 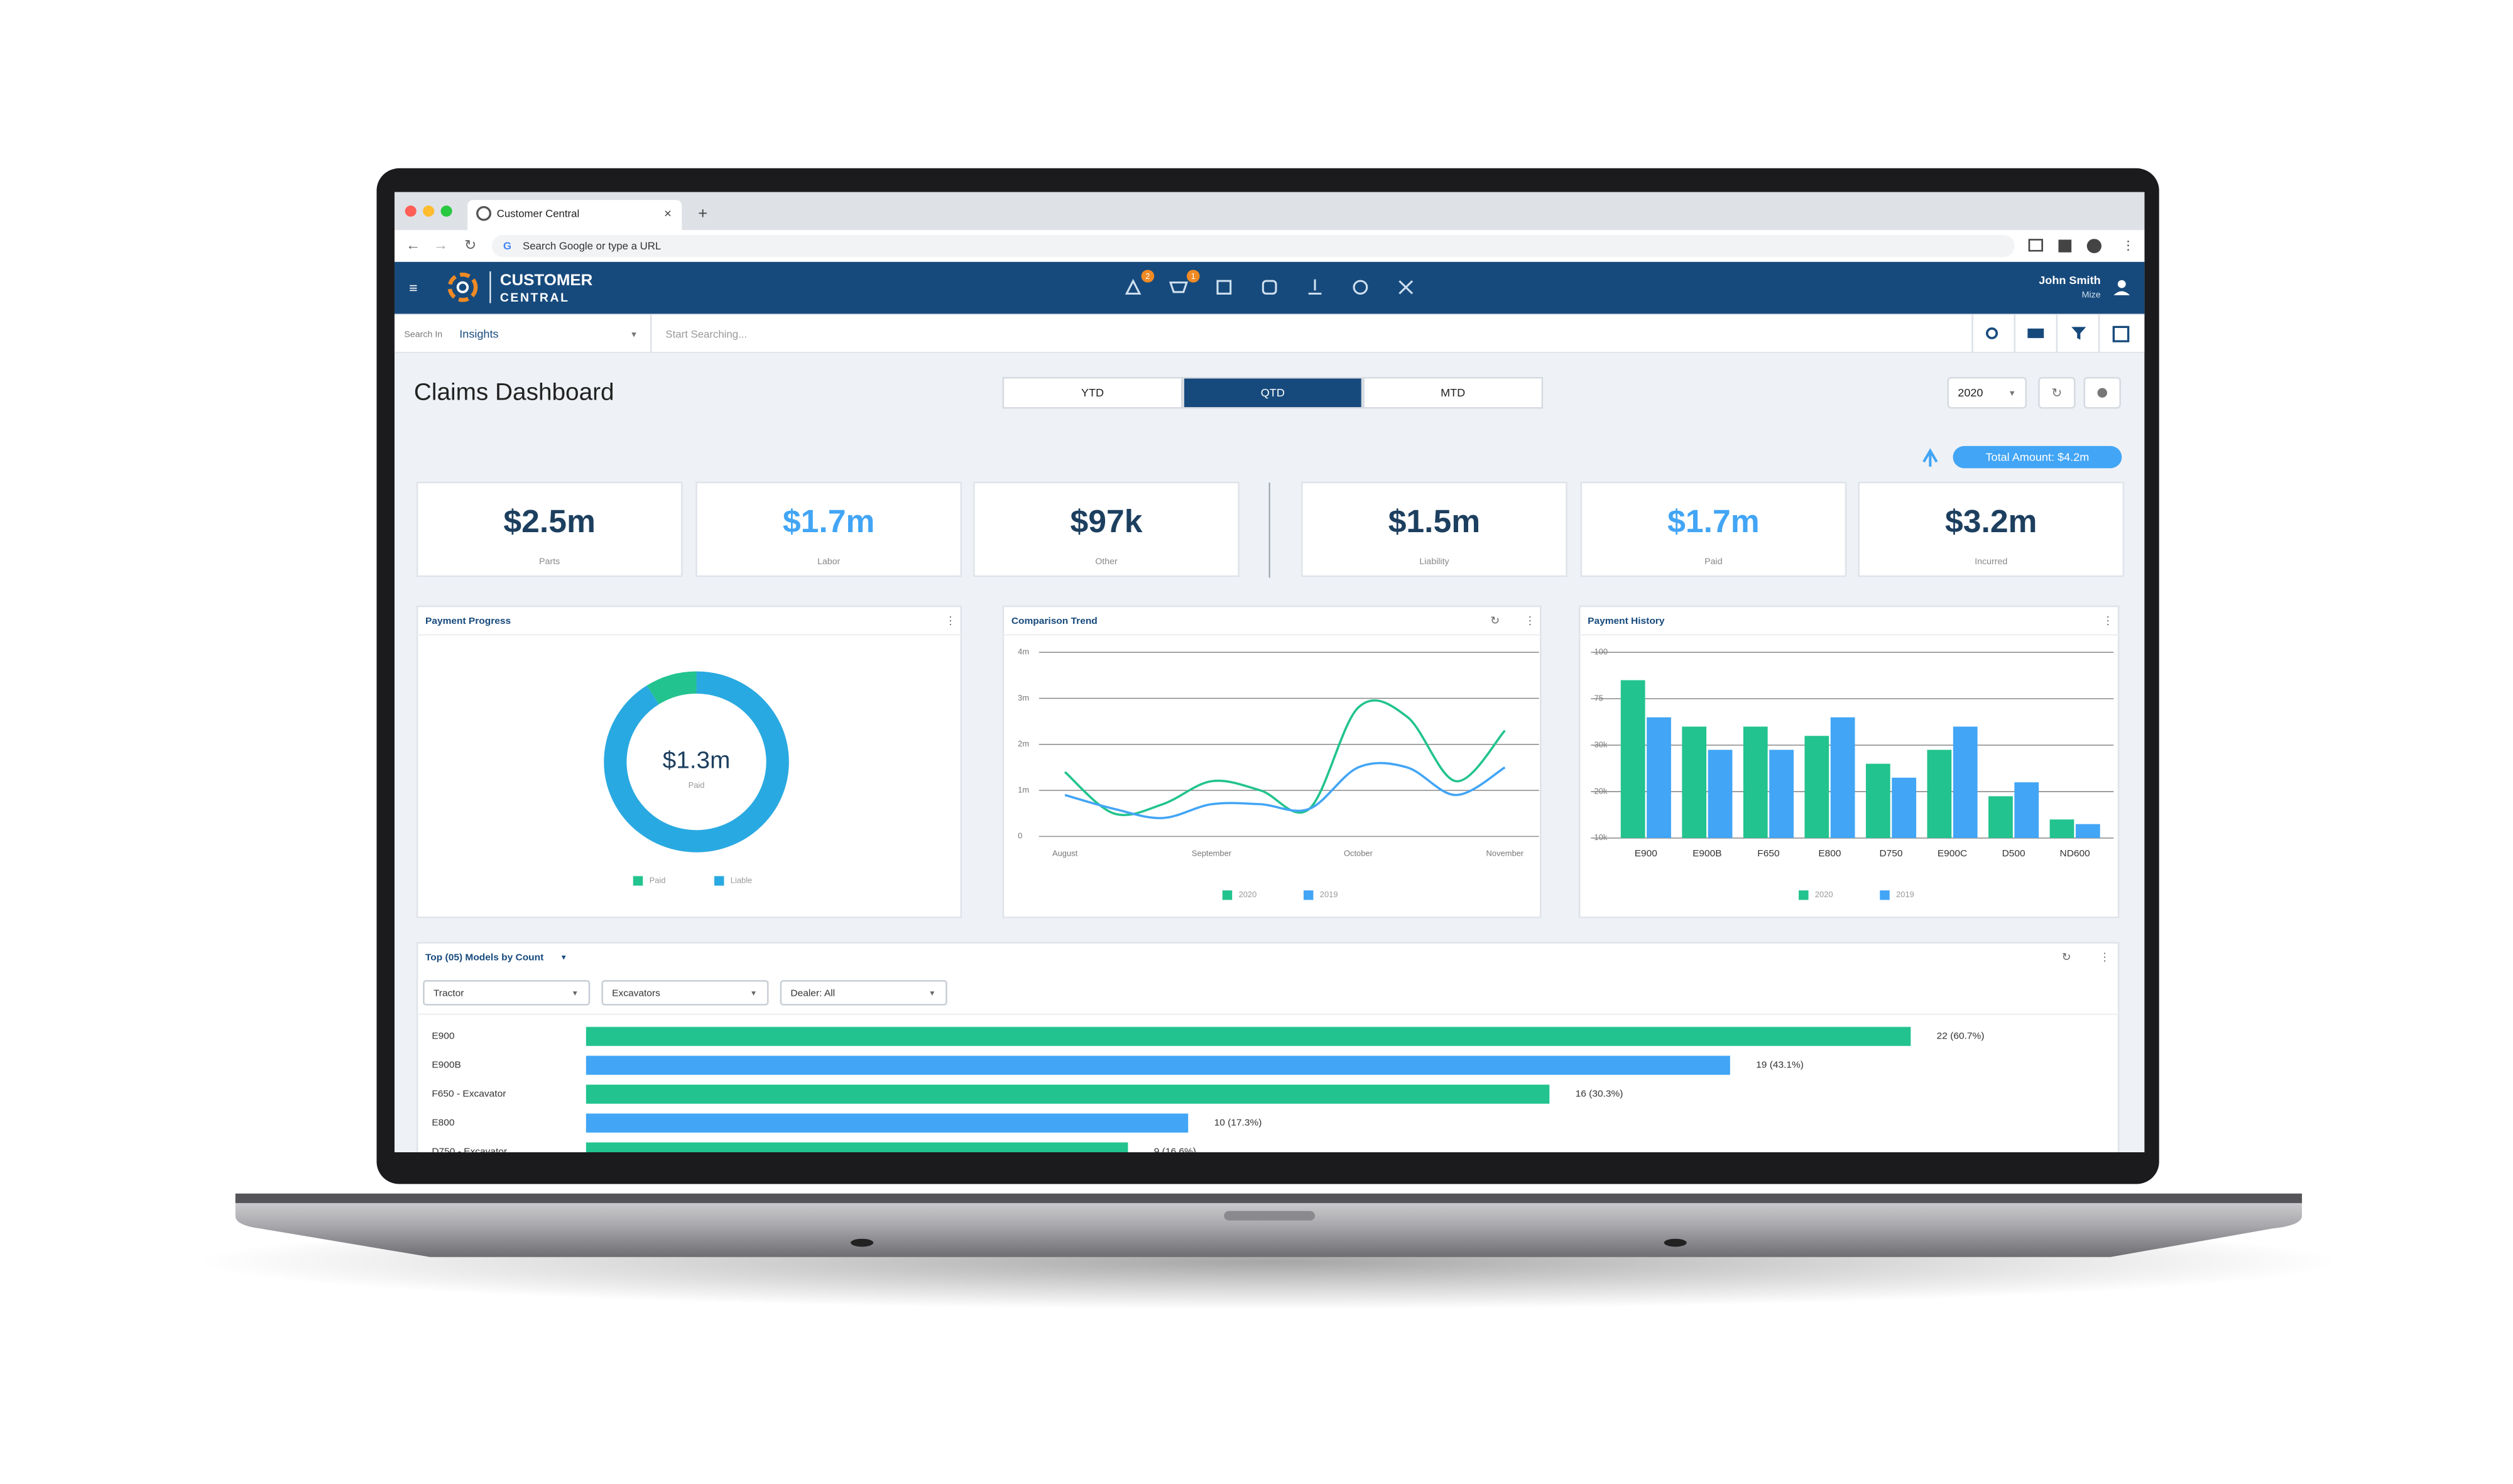 What do you see at coordinates (829, 521) in the screenshot?
I see `kpi-value: $1.7m` at bounding box center [829, 521].